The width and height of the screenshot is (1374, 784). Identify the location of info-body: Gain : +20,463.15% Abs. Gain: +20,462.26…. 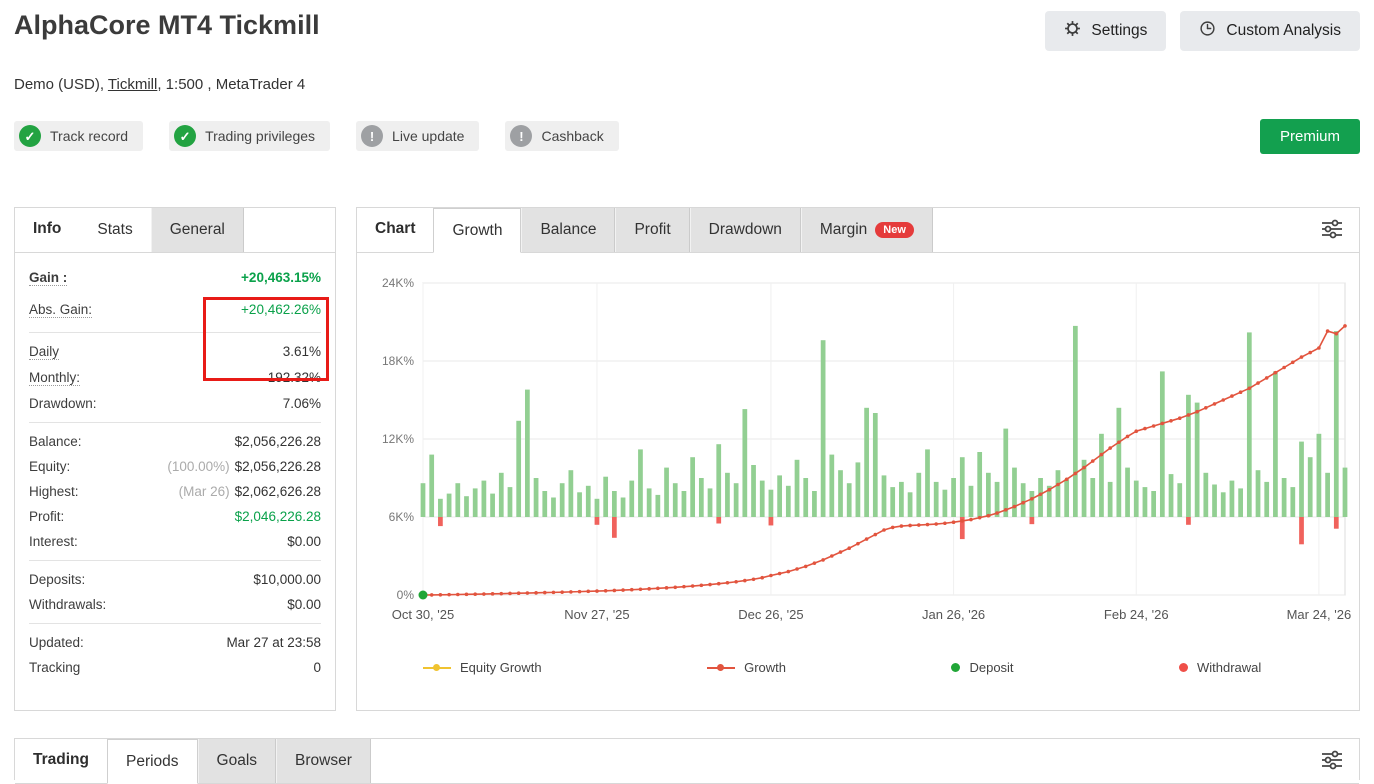
(175, 466).